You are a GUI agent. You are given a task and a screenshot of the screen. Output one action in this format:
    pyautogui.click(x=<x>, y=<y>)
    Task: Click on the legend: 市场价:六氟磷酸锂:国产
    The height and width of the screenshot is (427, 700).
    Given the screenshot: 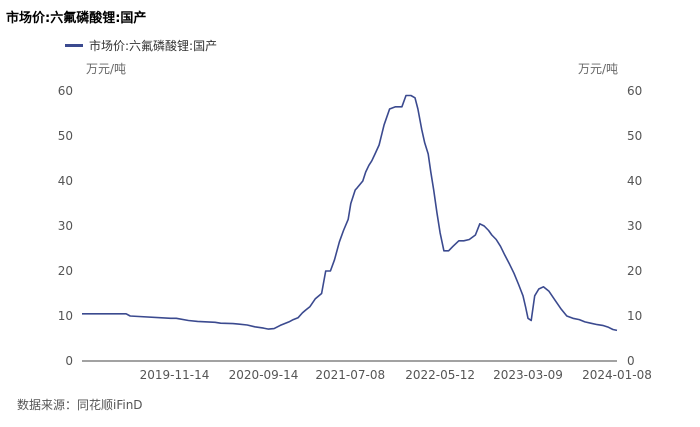 What is the action you would take?
    pyautogui.click(x=141, y=45)
    